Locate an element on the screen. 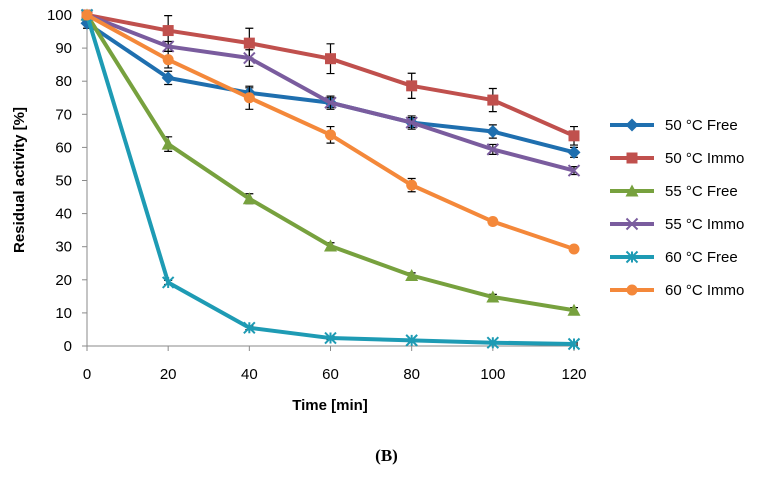  legend-item: 50 °C Immo is located at coordinates (677, 158).